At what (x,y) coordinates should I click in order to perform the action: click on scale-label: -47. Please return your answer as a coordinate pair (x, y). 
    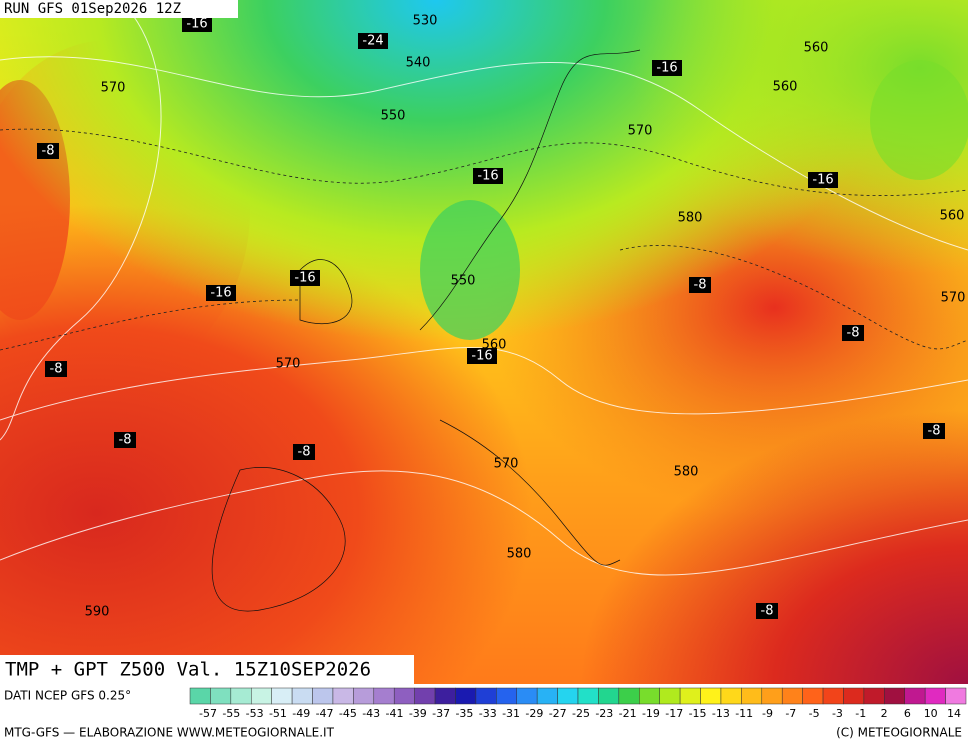
    Looking at the image, I should click on (325, 713).